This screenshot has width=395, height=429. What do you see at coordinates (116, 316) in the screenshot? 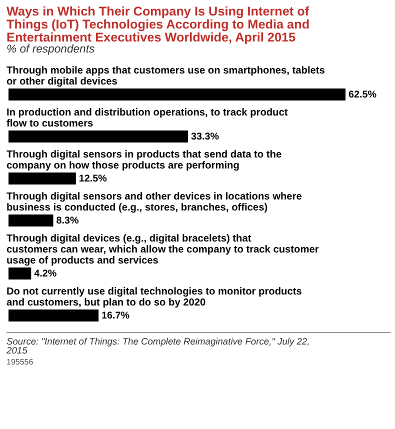
I see `data-label: 16.7%` at bounding box center [116, 316].